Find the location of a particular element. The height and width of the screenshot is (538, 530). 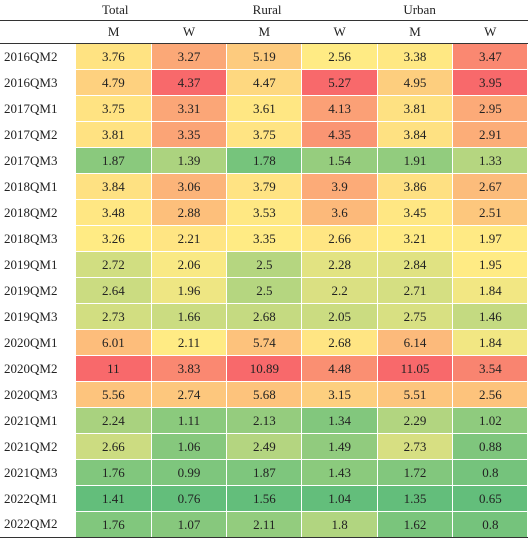

heat-cell: 11 is located at coordinates (114, 368).